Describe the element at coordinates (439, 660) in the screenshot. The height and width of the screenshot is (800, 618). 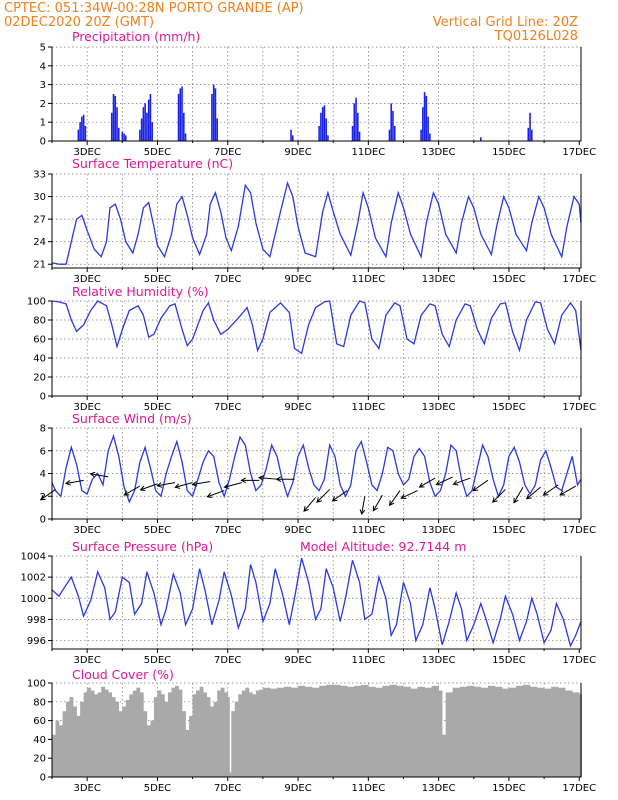
I see `pressure-xtick-label: 13DEC` at that location.